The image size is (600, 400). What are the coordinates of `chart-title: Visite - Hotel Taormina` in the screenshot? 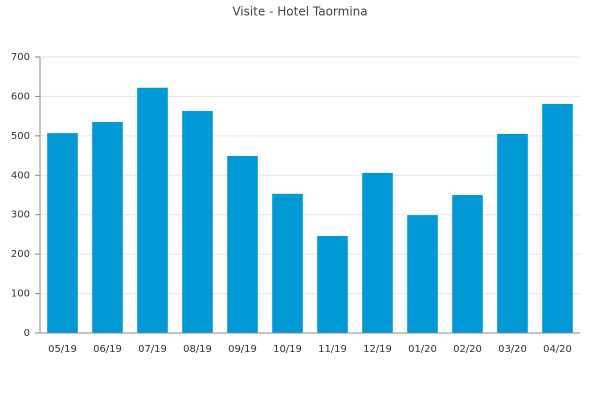 It's located at (299, 12).